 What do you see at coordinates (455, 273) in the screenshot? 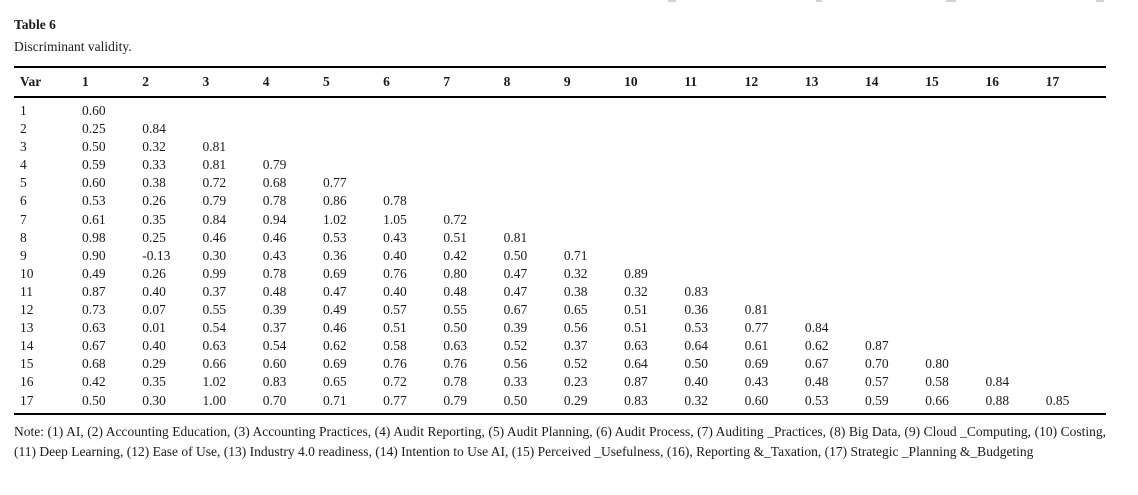
I see `correlation-cell: 0.80` at bounding box center [455, 273].